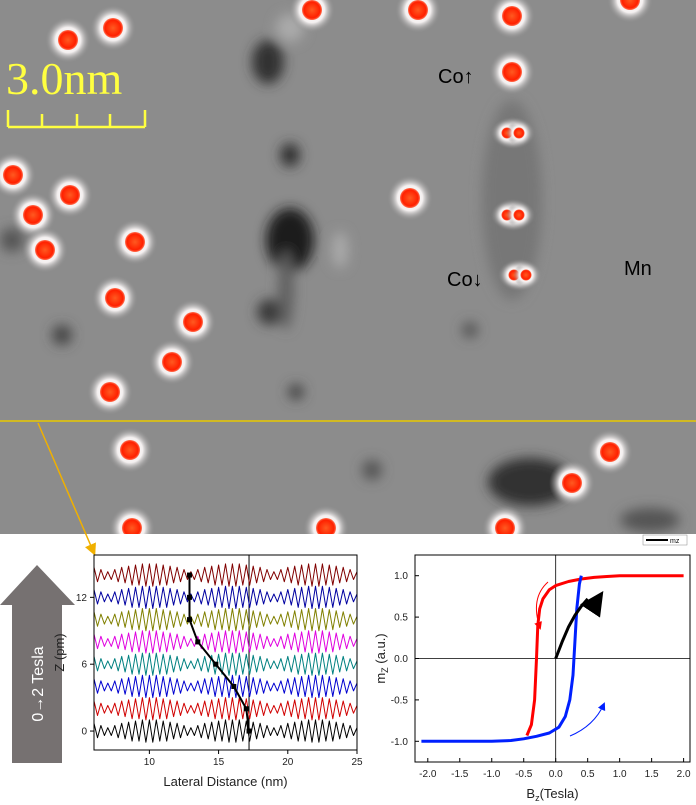  What do you see at coordinates (82, 598) in the screenshot?
I see `y-tick-label: 12` at bounding box center [82, 598].